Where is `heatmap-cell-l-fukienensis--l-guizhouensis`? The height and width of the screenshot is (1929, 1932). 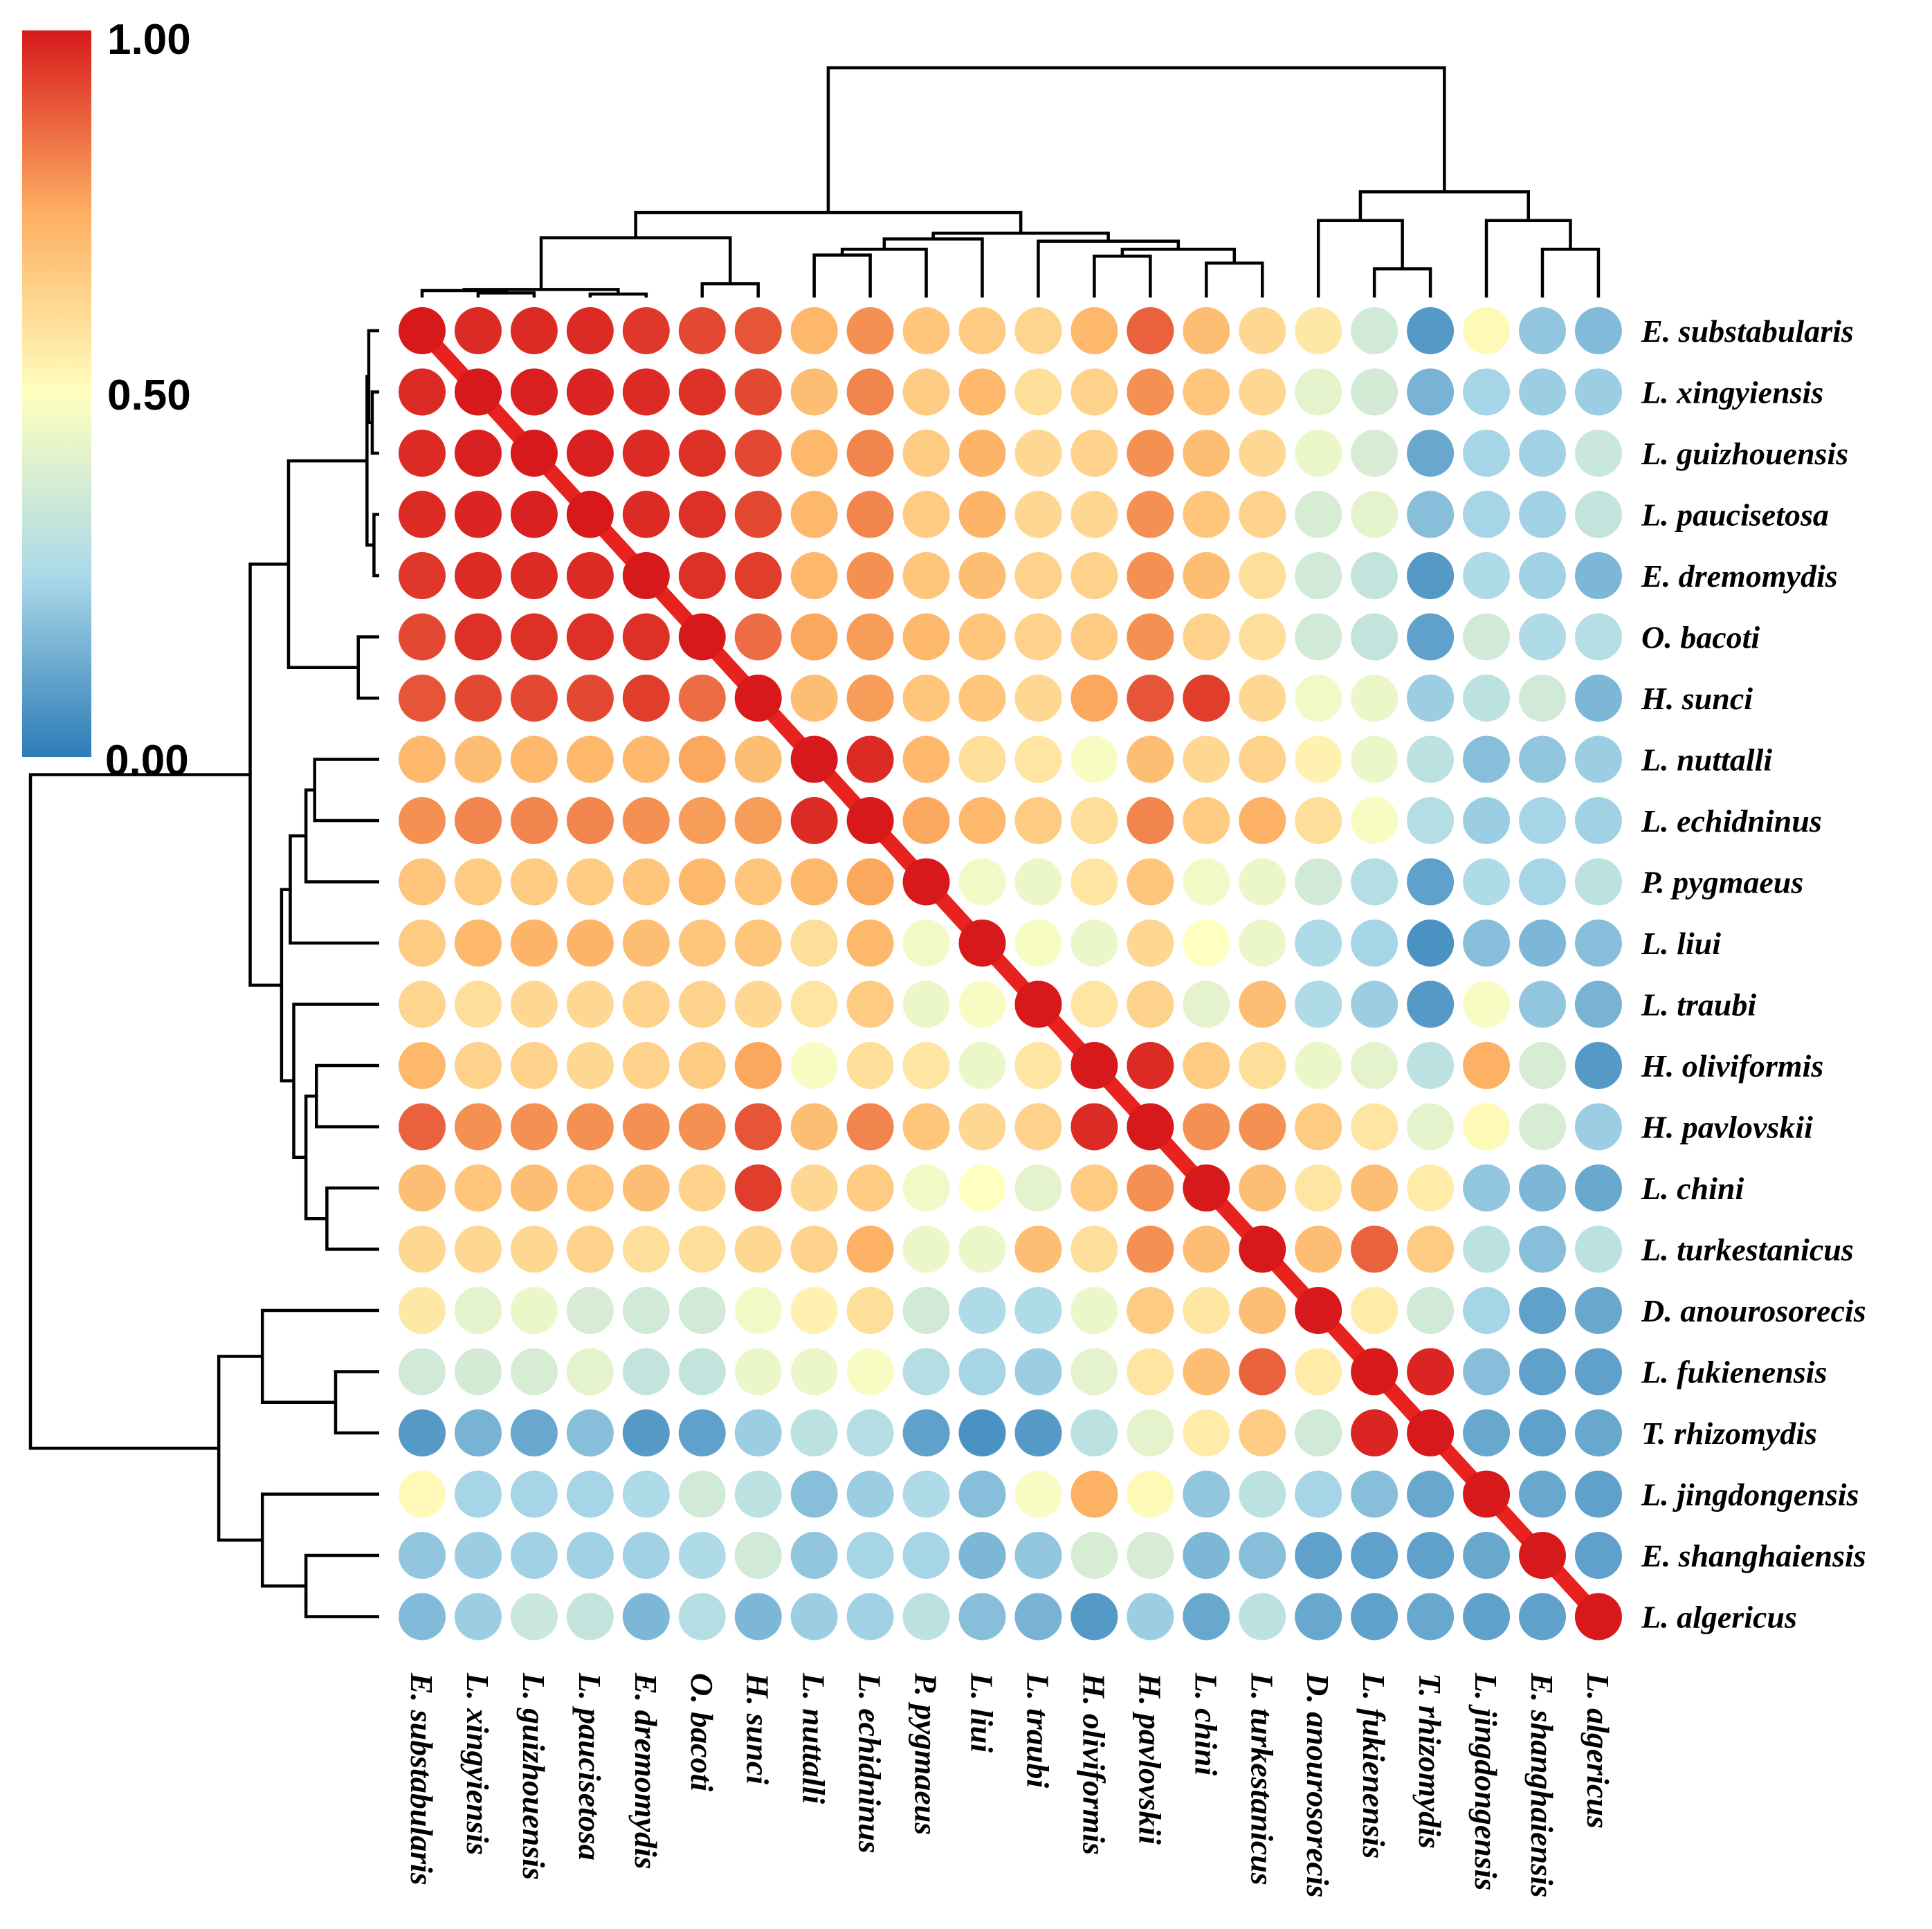
heatmap-cell-l-fukienensis--l-guizhouensis is located at coordinates (534, 1372).